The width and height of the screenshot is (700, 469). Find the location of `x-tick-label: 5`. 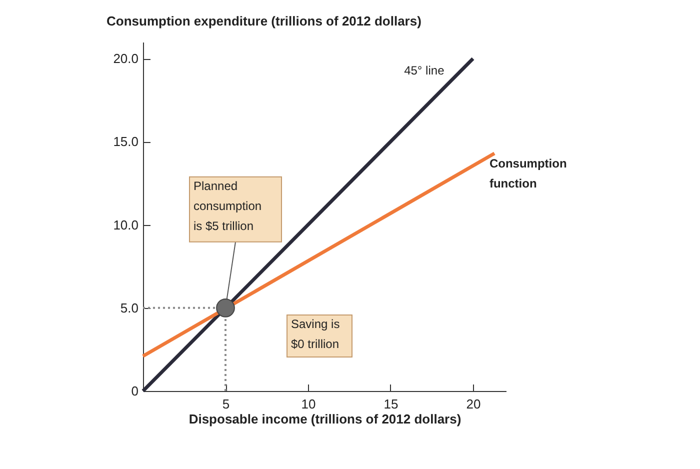

x-tick-label: 5 is located at coordinates (226, 404).